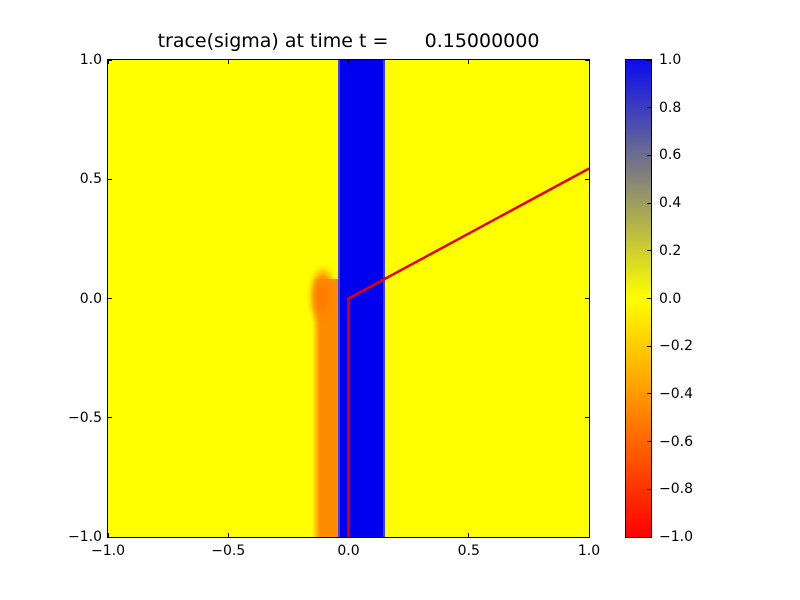  I want to click on x-tick-label: 0.0, so click(348, 551).